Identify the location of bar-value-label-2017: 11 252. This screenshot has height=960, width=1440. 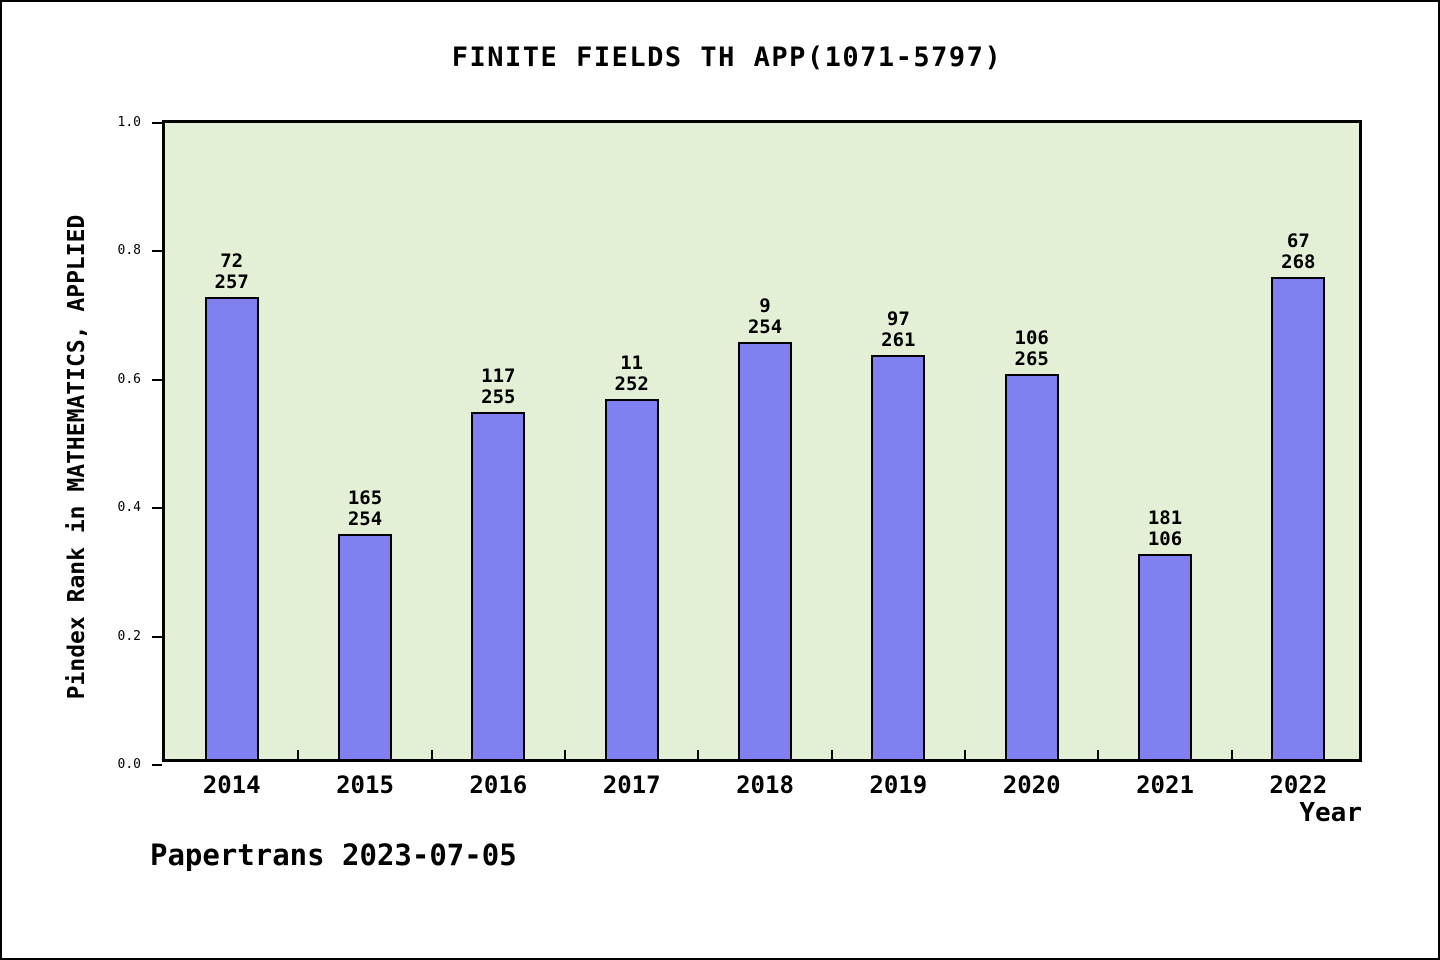
(631, 374).